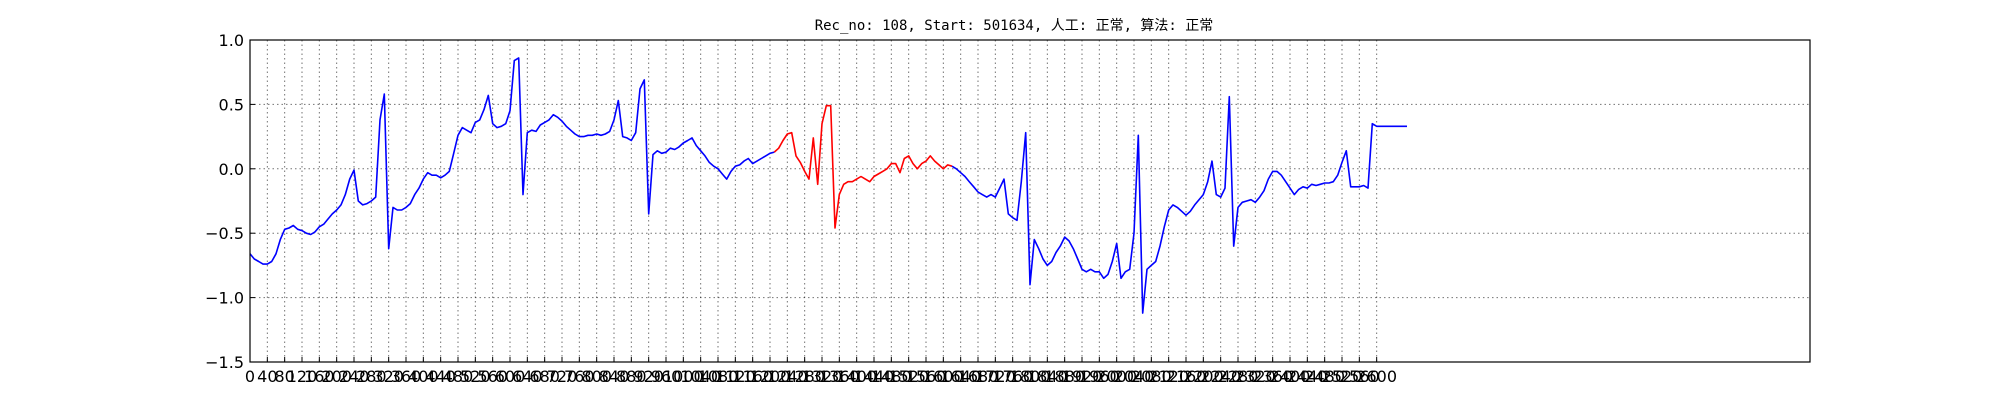  What do you see at coordinates (822, 376) in the screenshot?
I see `x-tick-label: 1320` at bounding box center [822, 376].